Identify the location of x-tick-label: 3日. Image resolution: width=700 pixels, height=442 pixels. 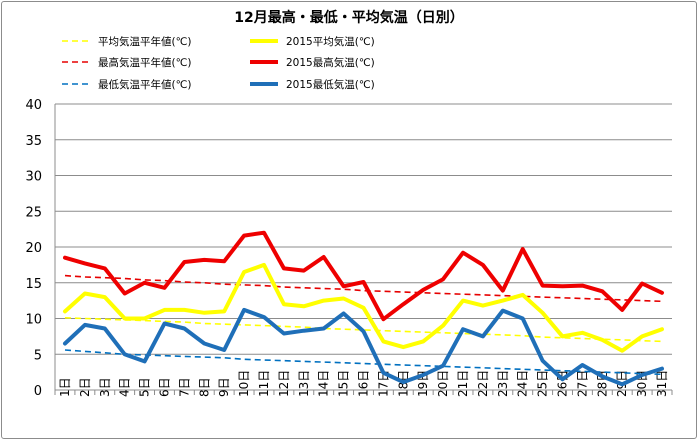
(105, 387).